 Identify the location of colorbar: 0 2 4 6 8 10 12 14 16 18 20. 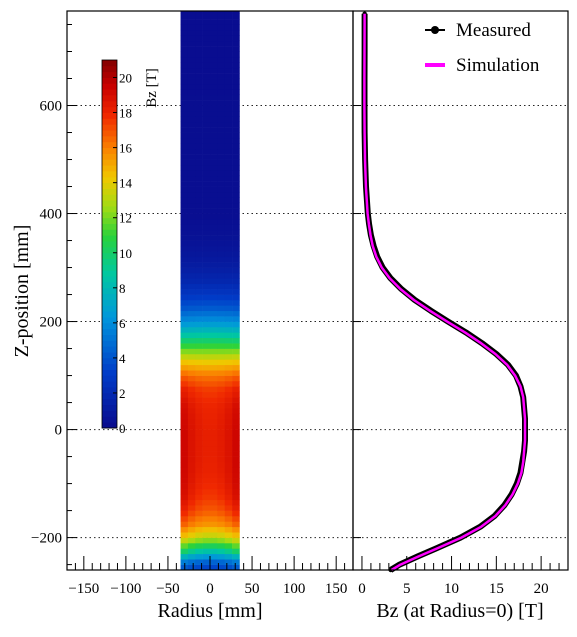
(117, 247).